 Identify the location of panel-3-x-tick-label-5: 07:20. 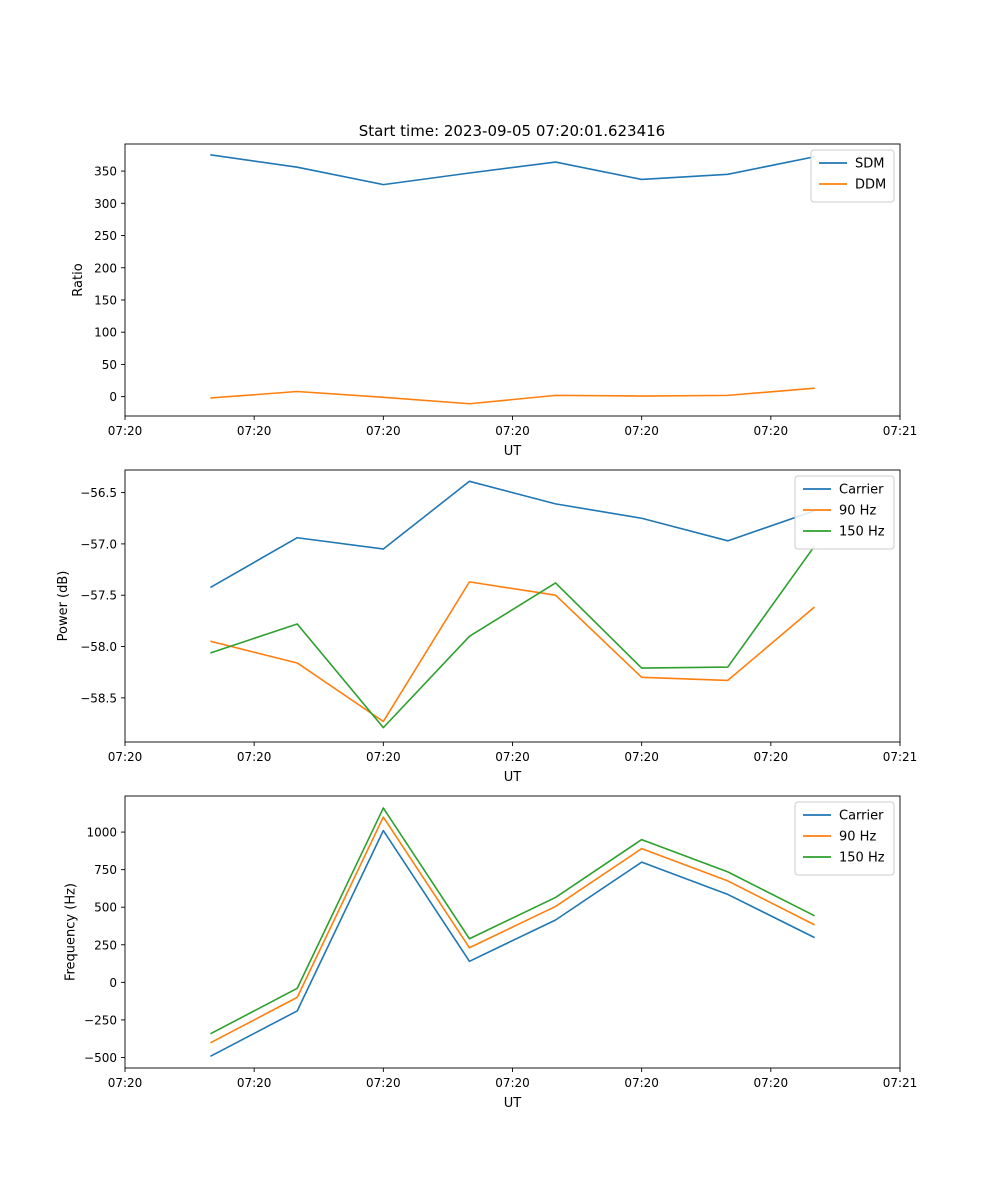
(641, 1083).